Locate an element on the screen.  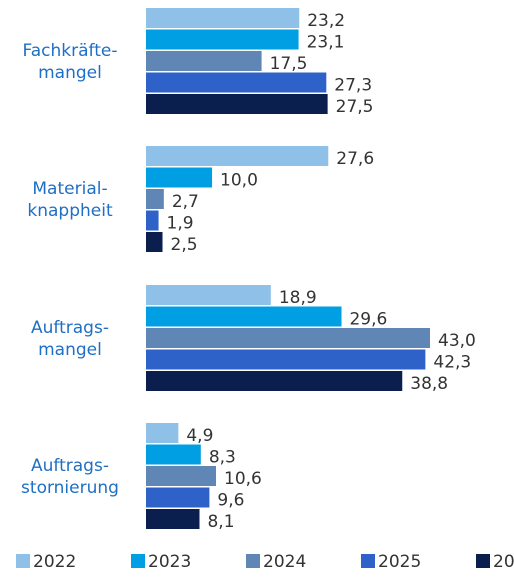
value-label: 10,0 is located at coordinates (239, 181).